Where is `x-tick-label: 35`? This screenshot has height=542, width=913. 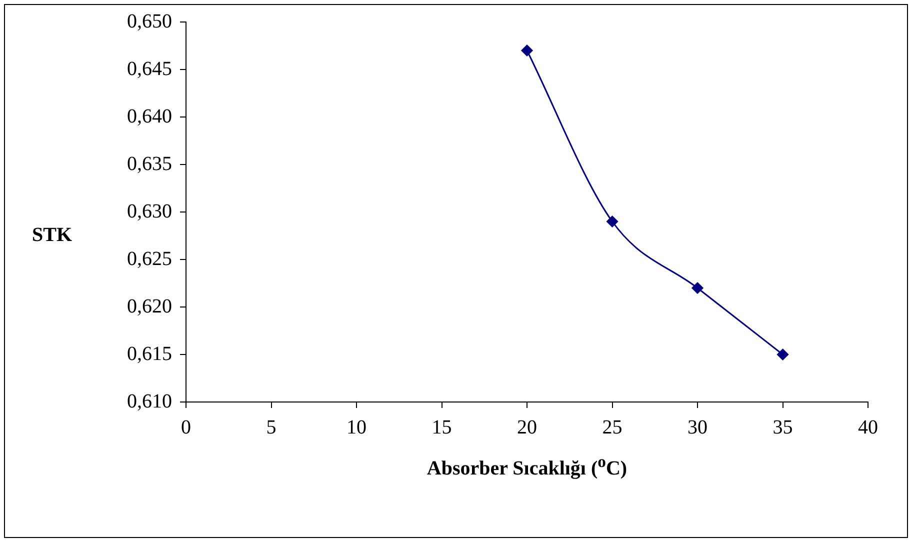
x-tick-label: 35 is located at coordinates (782, 427).